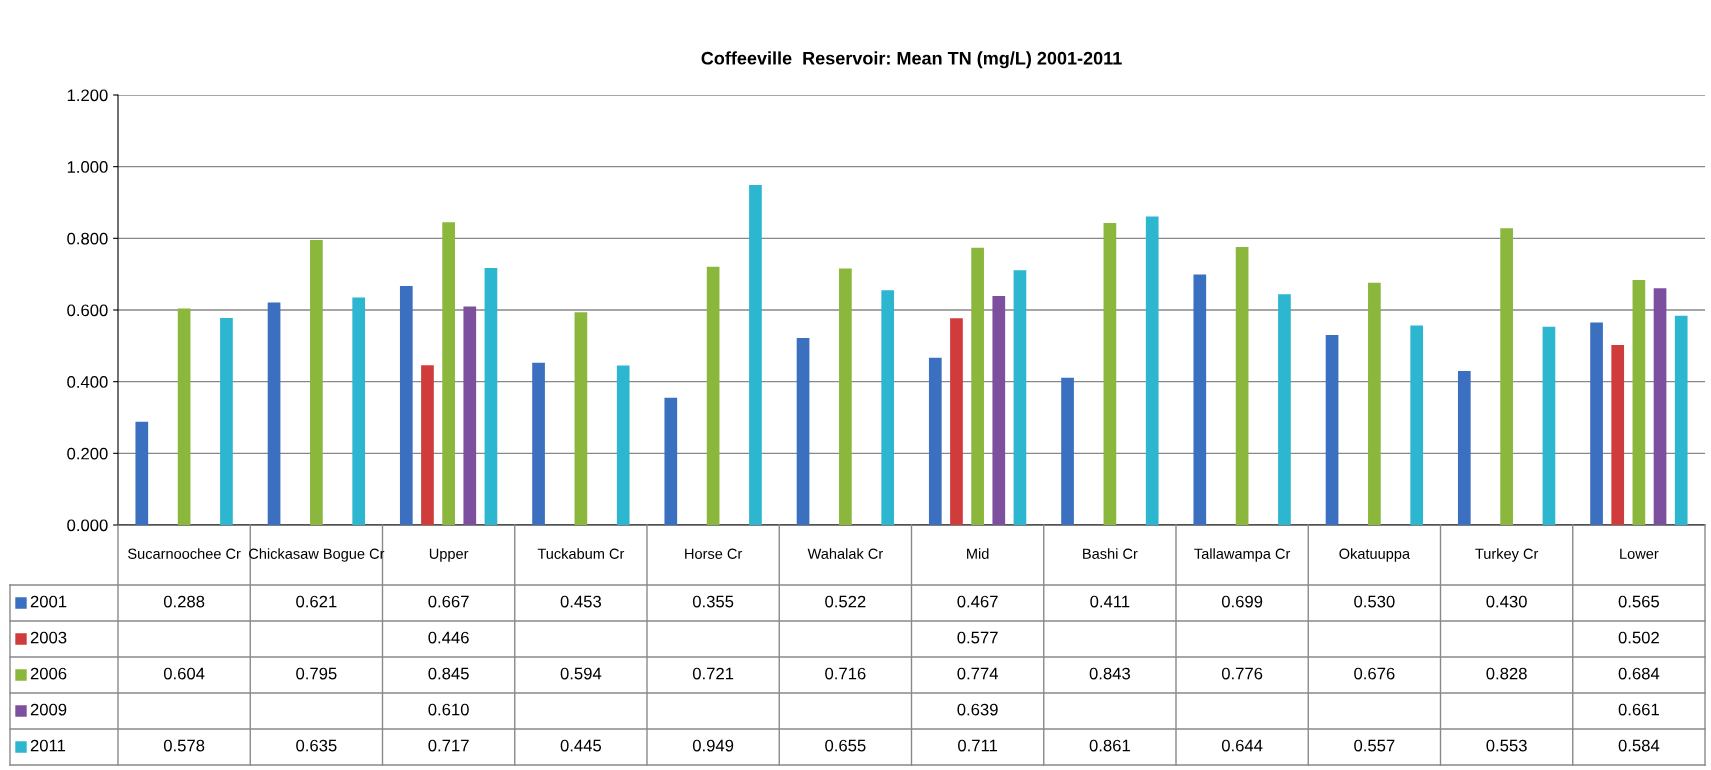 Image resolution: width=1711 pixels, height=770 pixels. What do you see at coordinates (1639, 553) in the screenshot?
I see `x-tick-label: Lower` at bounding box center [1639, 553].